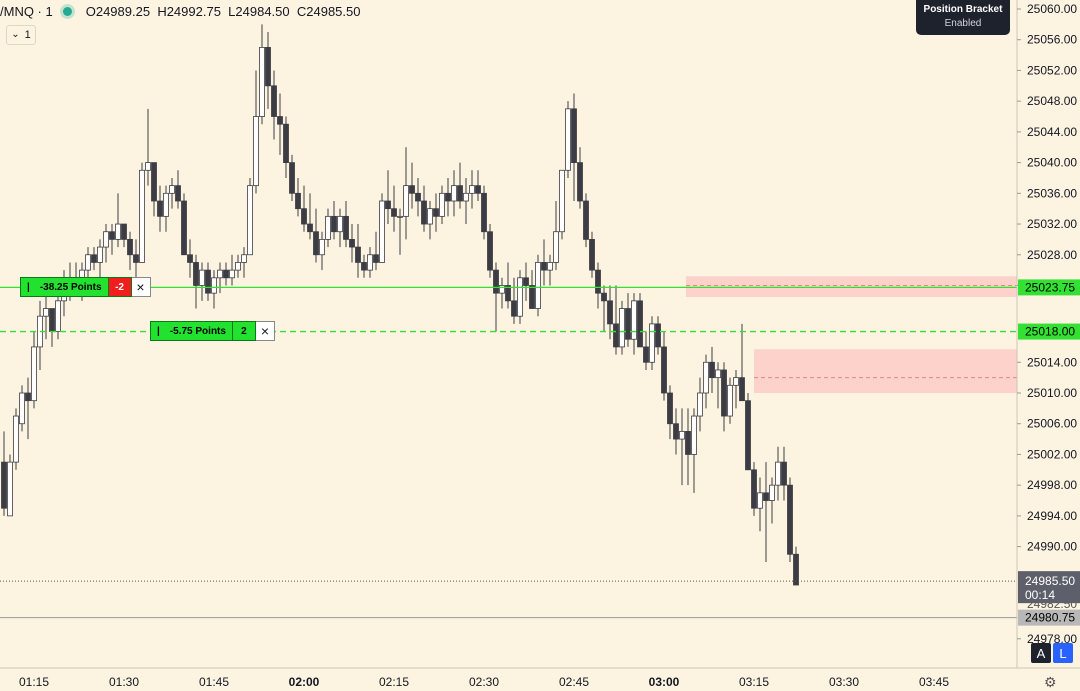 This screenshot has height=691, width=1080. I want to click on gear-icon: ⚙, so click(1050, 682).